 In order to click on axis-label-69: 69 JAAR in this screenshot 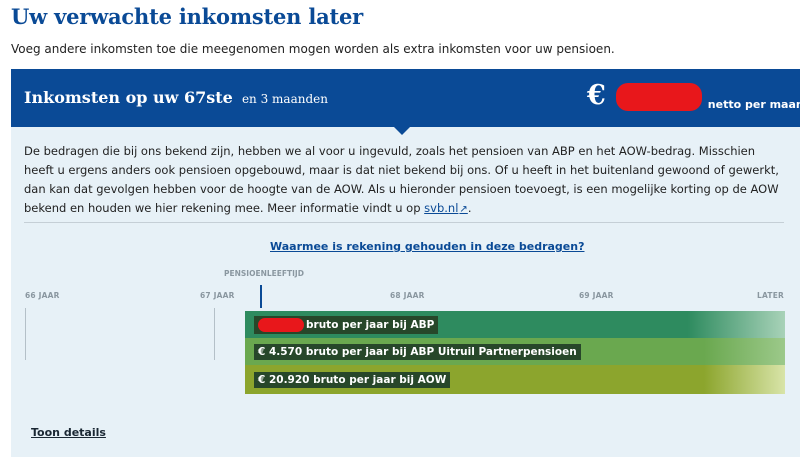, I will do `click(596, 295)`.